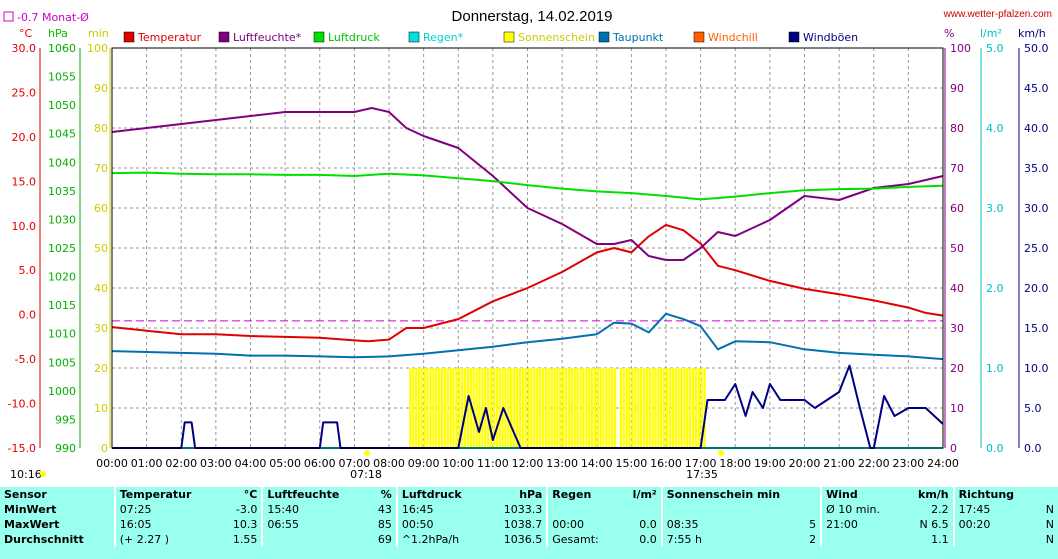  What do you see at coordinates (147, 463) in the screenshot?
I see `x-tick-label: 01:00` at bounding box center [147, 463].